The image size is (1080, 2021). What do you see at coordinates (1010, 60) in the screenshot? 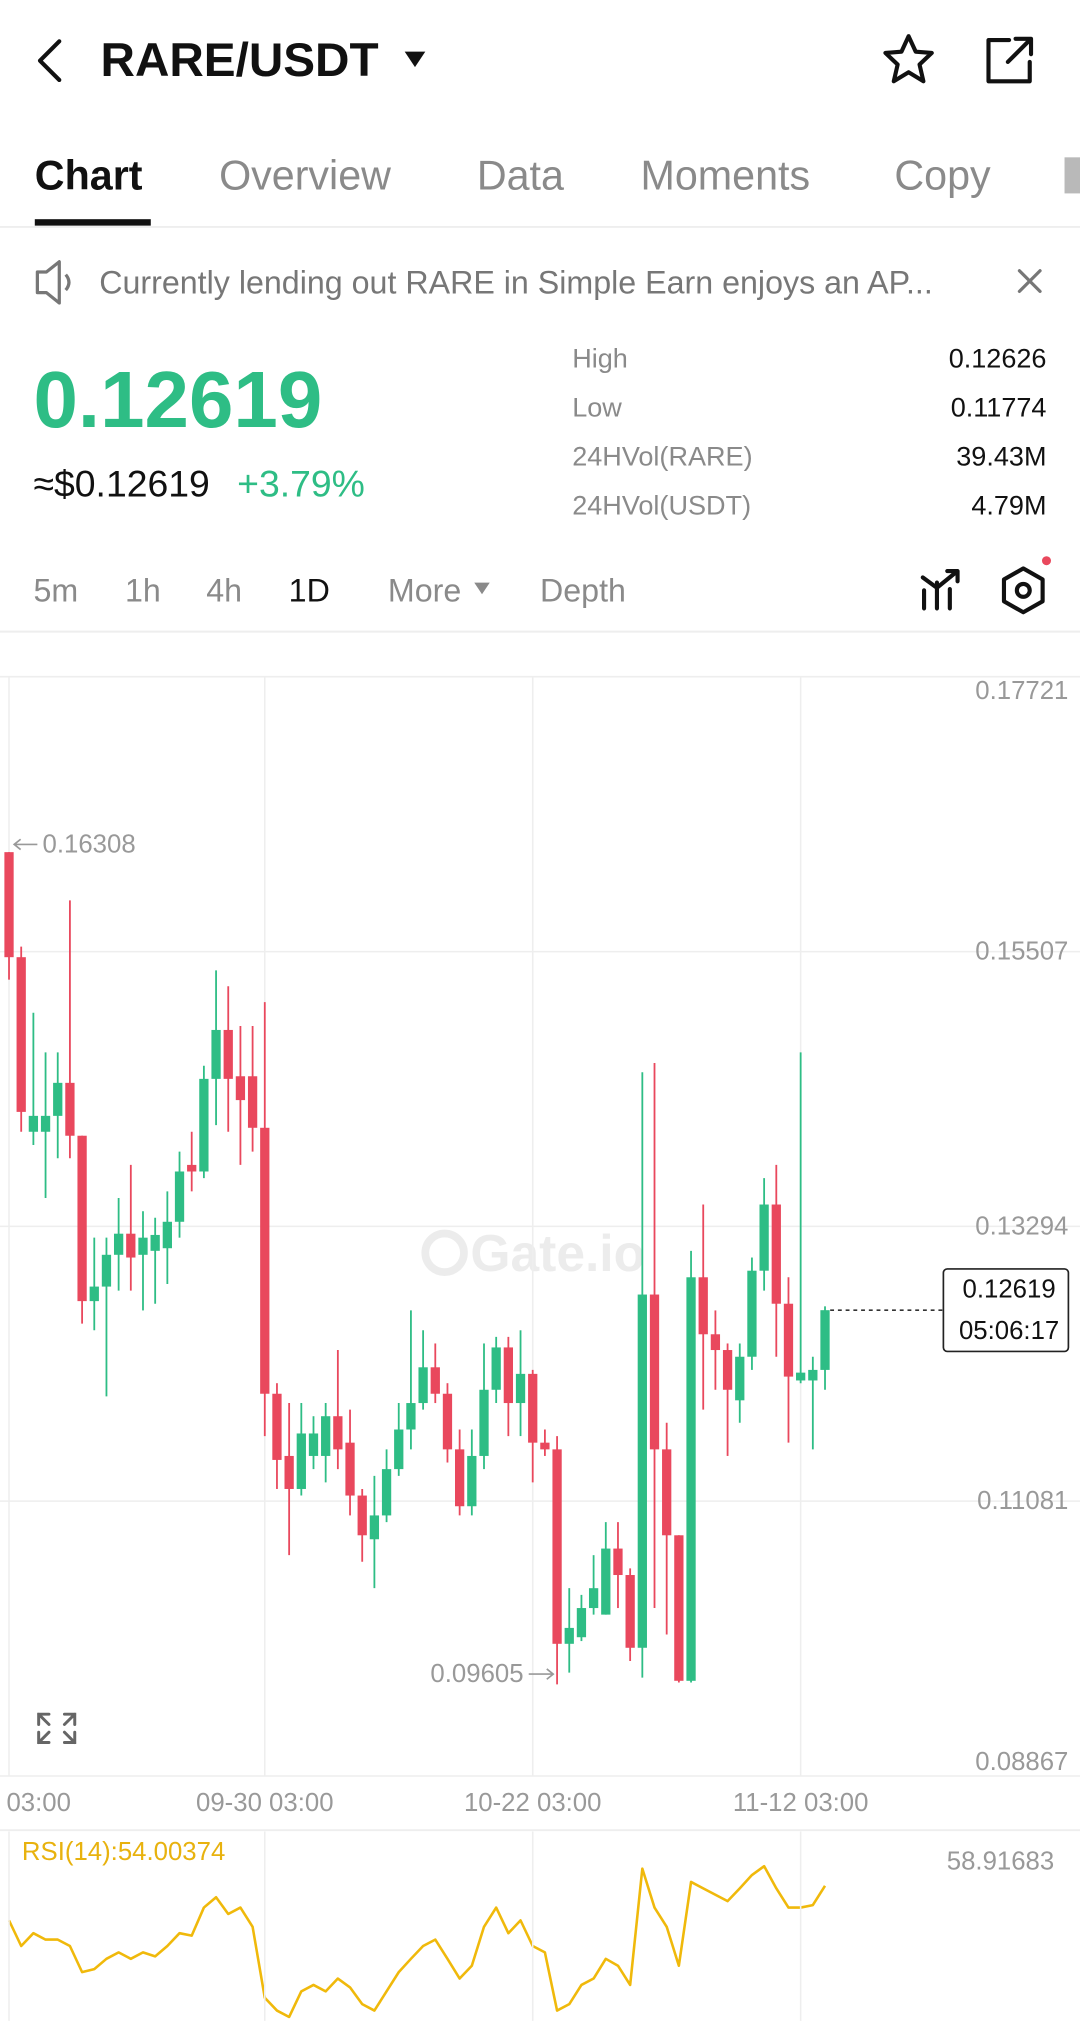
I see `share-button` at bounding box center [1010, 60].